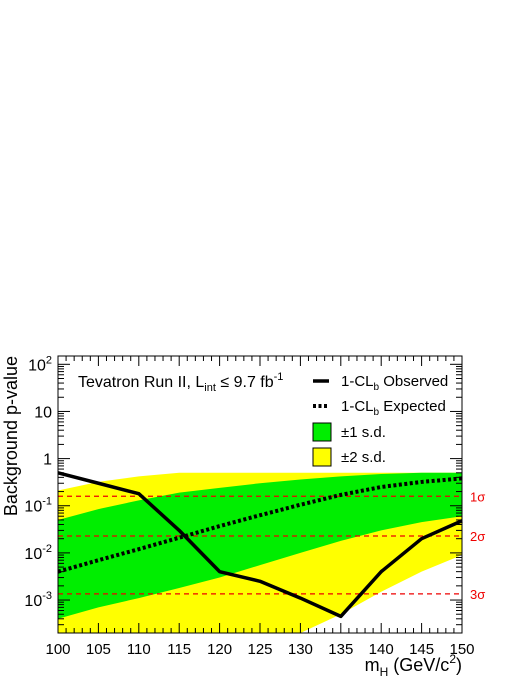 This screenshot has width=526, height=681. I want to click on legend-swatch-band1, so click(322, 432).